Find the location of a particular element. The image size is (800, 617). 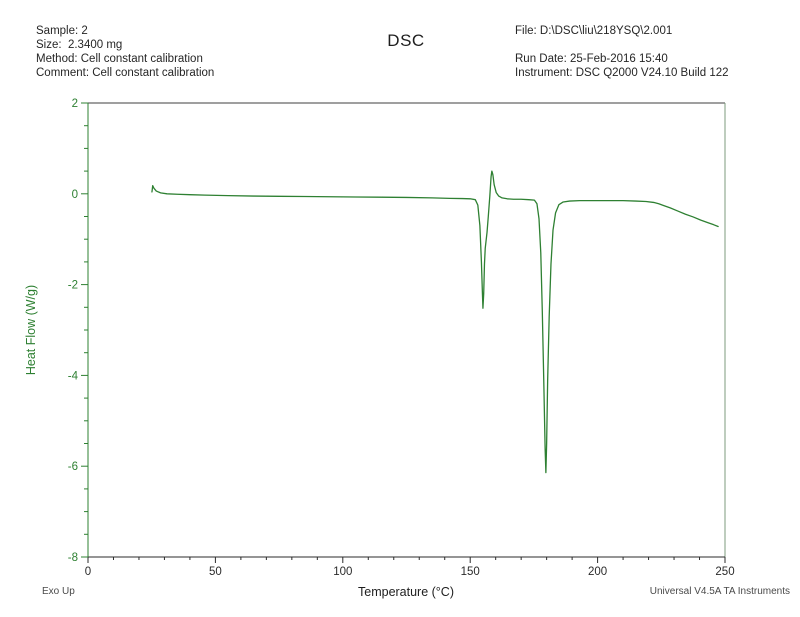

x-axis-ticks: 0 50 100 150 200 250 is located at coordinates (410, 567).